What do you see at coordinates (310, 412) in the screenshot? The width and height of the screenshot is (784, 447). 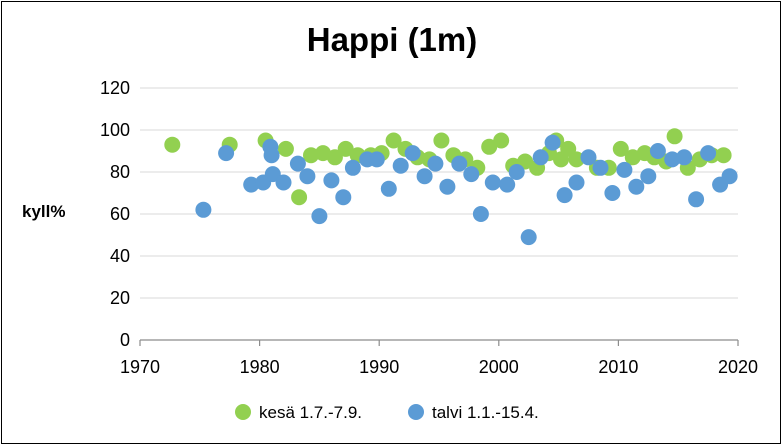 I see `summer-legend-label: kesä 1.7.-7.9.` at bounding box center [310, 412].